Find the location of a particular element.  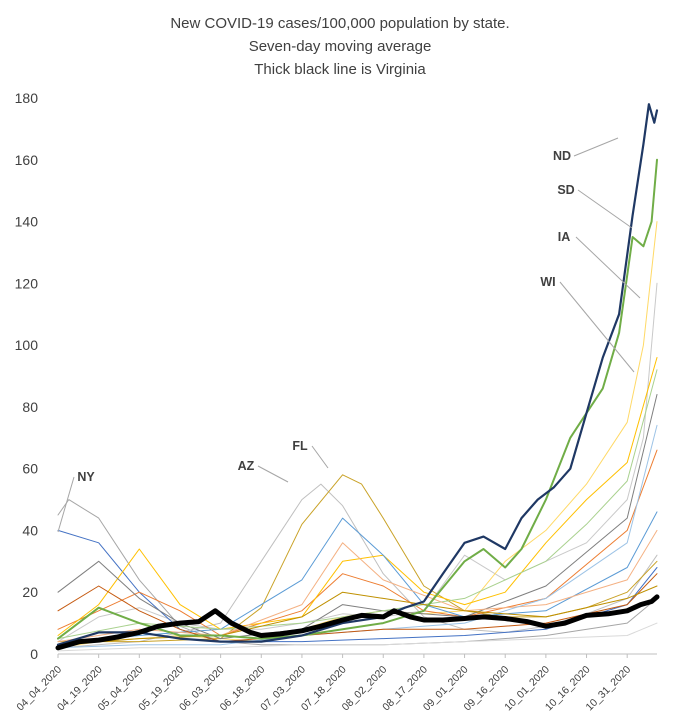

y-tick-label: 120 is located at coordinates (27, 283).